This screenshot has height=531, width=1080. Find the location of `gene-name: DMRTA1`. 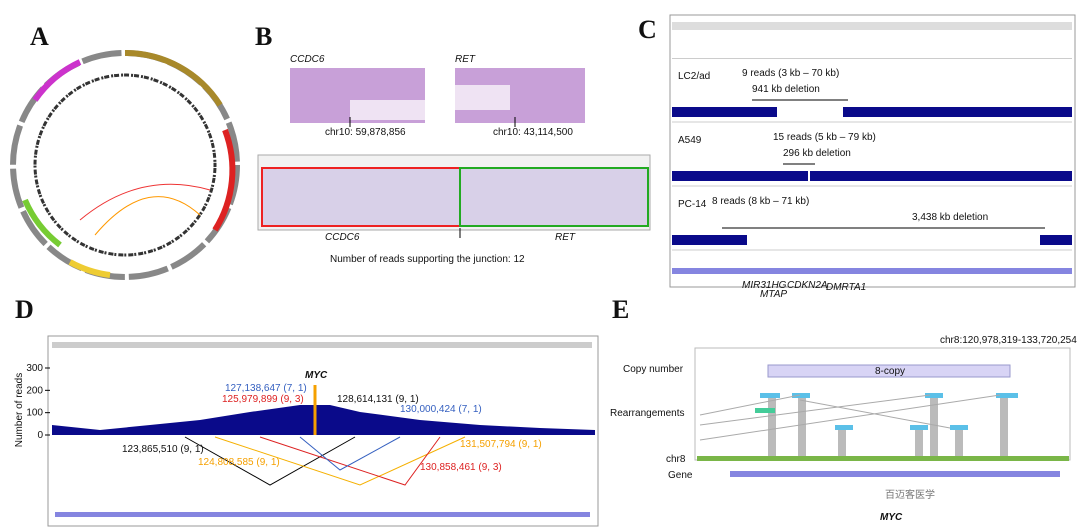

gene-name: DMRTA1 is located at coordinates (846, 287).